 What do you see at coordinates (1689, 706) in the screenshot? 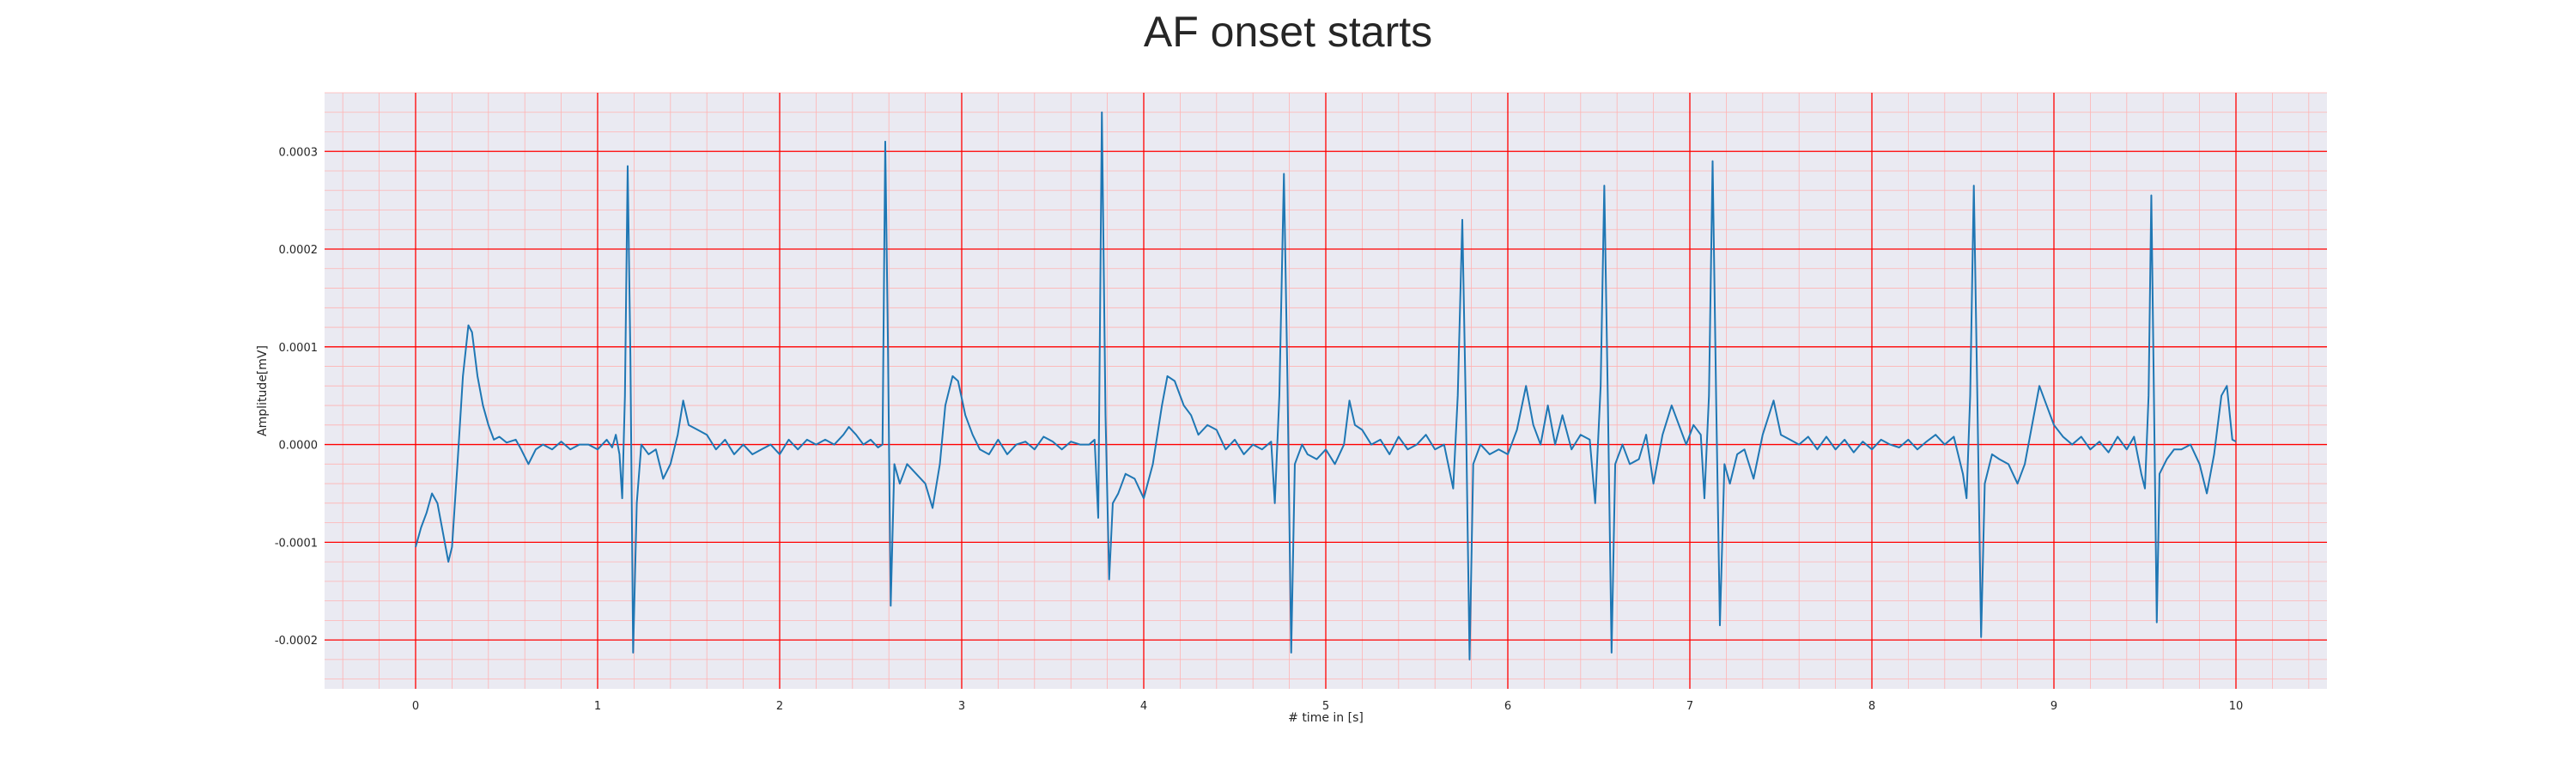
I see `x-tick-label: 7` at bounding box center [1689, 706].